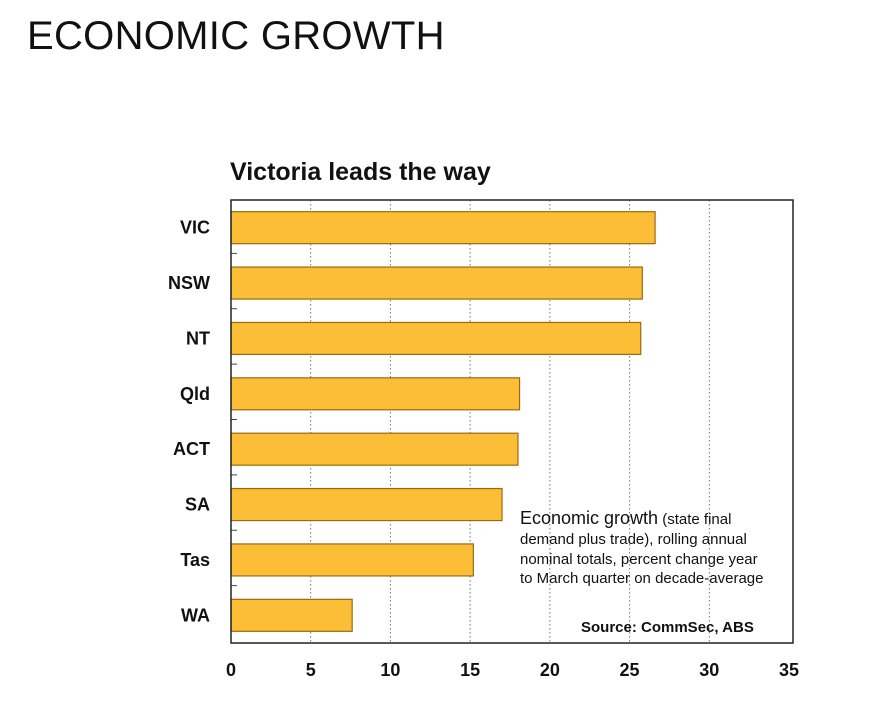 Image resolution: width=872 pixels, height=716 pixels. What do you see at coordinates (709, 670) in the screenshot?
I see `x-tick-label: 30` at bounding box center [709, 670].